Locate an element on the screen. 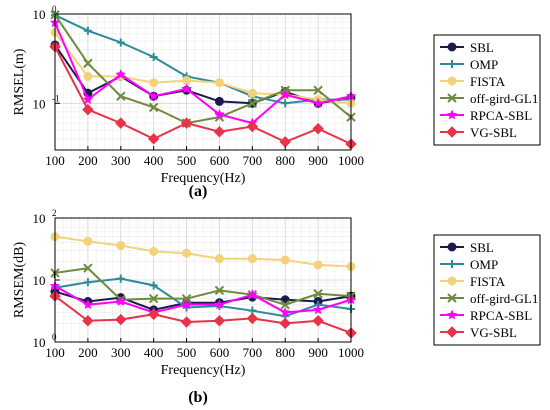  a-y-tick-exponent: -1 is located at coordinates (56, 98).